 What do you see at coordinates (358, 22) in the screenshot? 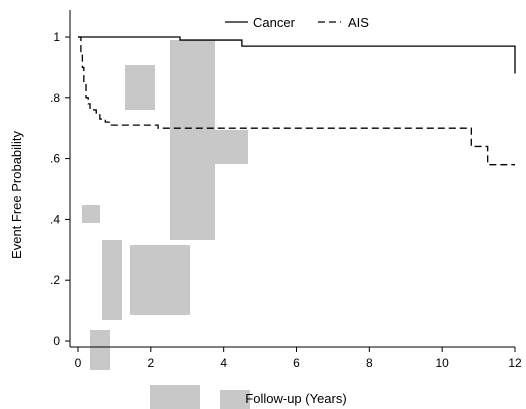
I see `legend-label-ais: AIS` at bounding box center [358, 22].